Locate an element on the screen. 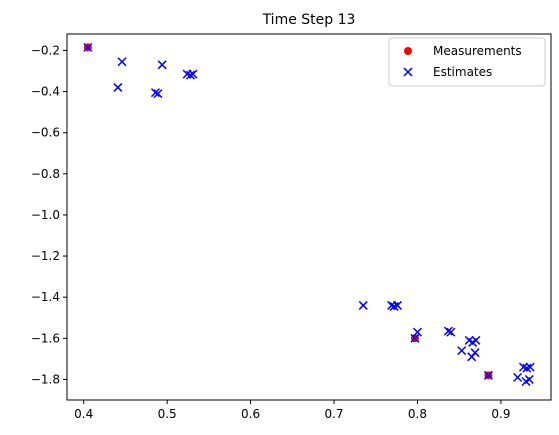  y-tick-label: −1.4 is located at coordinates (45, 297).